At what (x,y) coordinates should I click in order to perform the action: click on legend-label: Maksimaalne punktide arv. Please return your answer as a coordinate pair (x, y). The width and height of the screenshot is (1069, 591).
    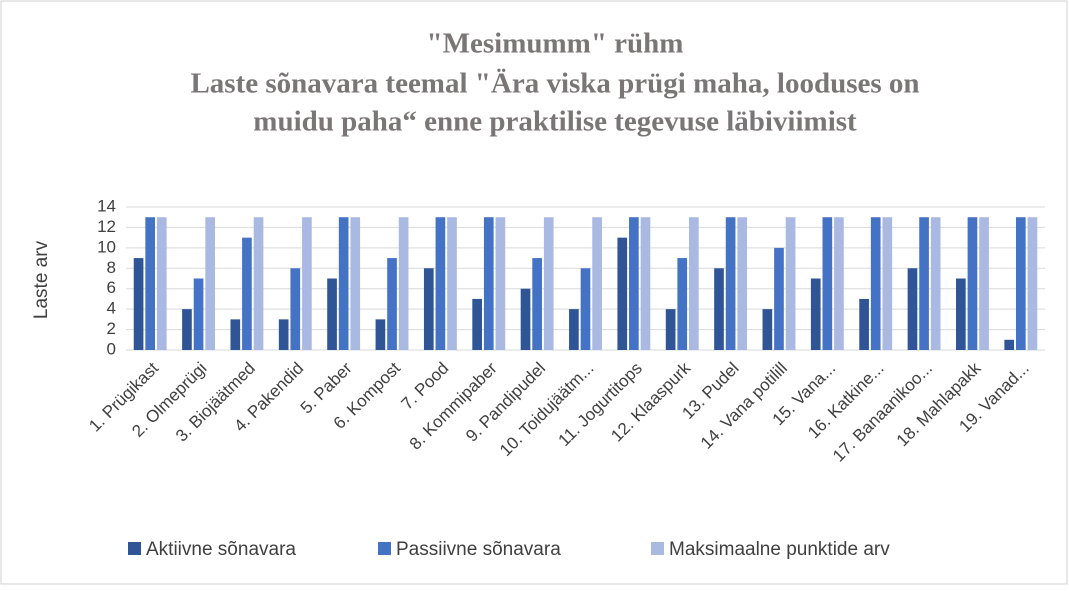
    Looking at the image, I should click on (779, 549).